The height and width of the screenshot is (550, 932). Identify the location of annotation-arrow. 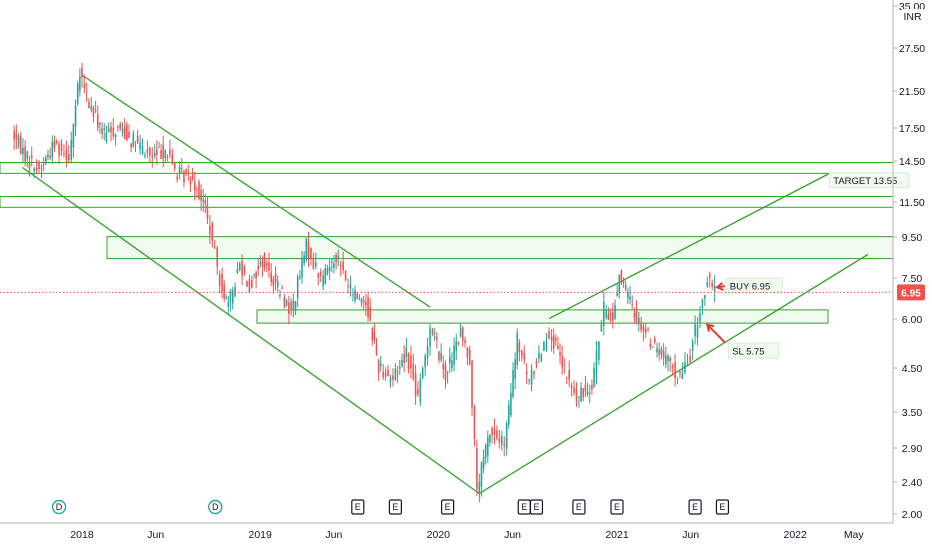
(716, 333).